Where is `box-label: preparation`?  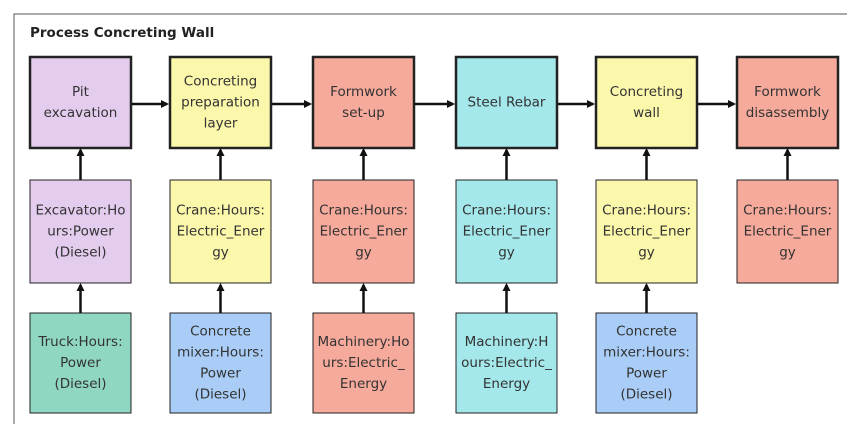 box-label: preparation is located at coordinates (220, 103).